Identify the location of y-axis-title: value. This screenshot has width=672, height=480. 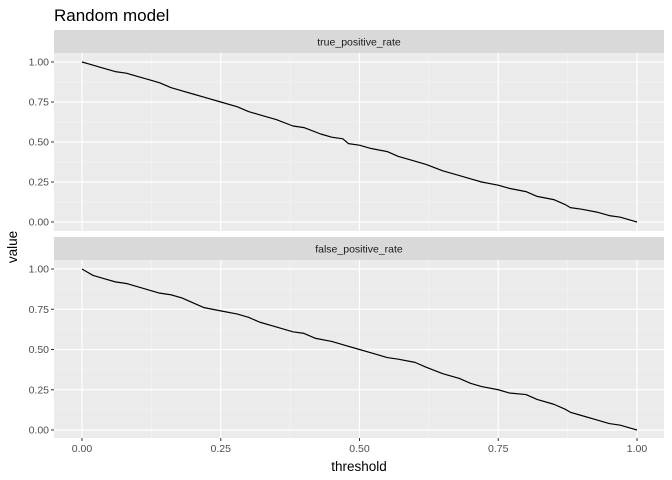
(12, 247).